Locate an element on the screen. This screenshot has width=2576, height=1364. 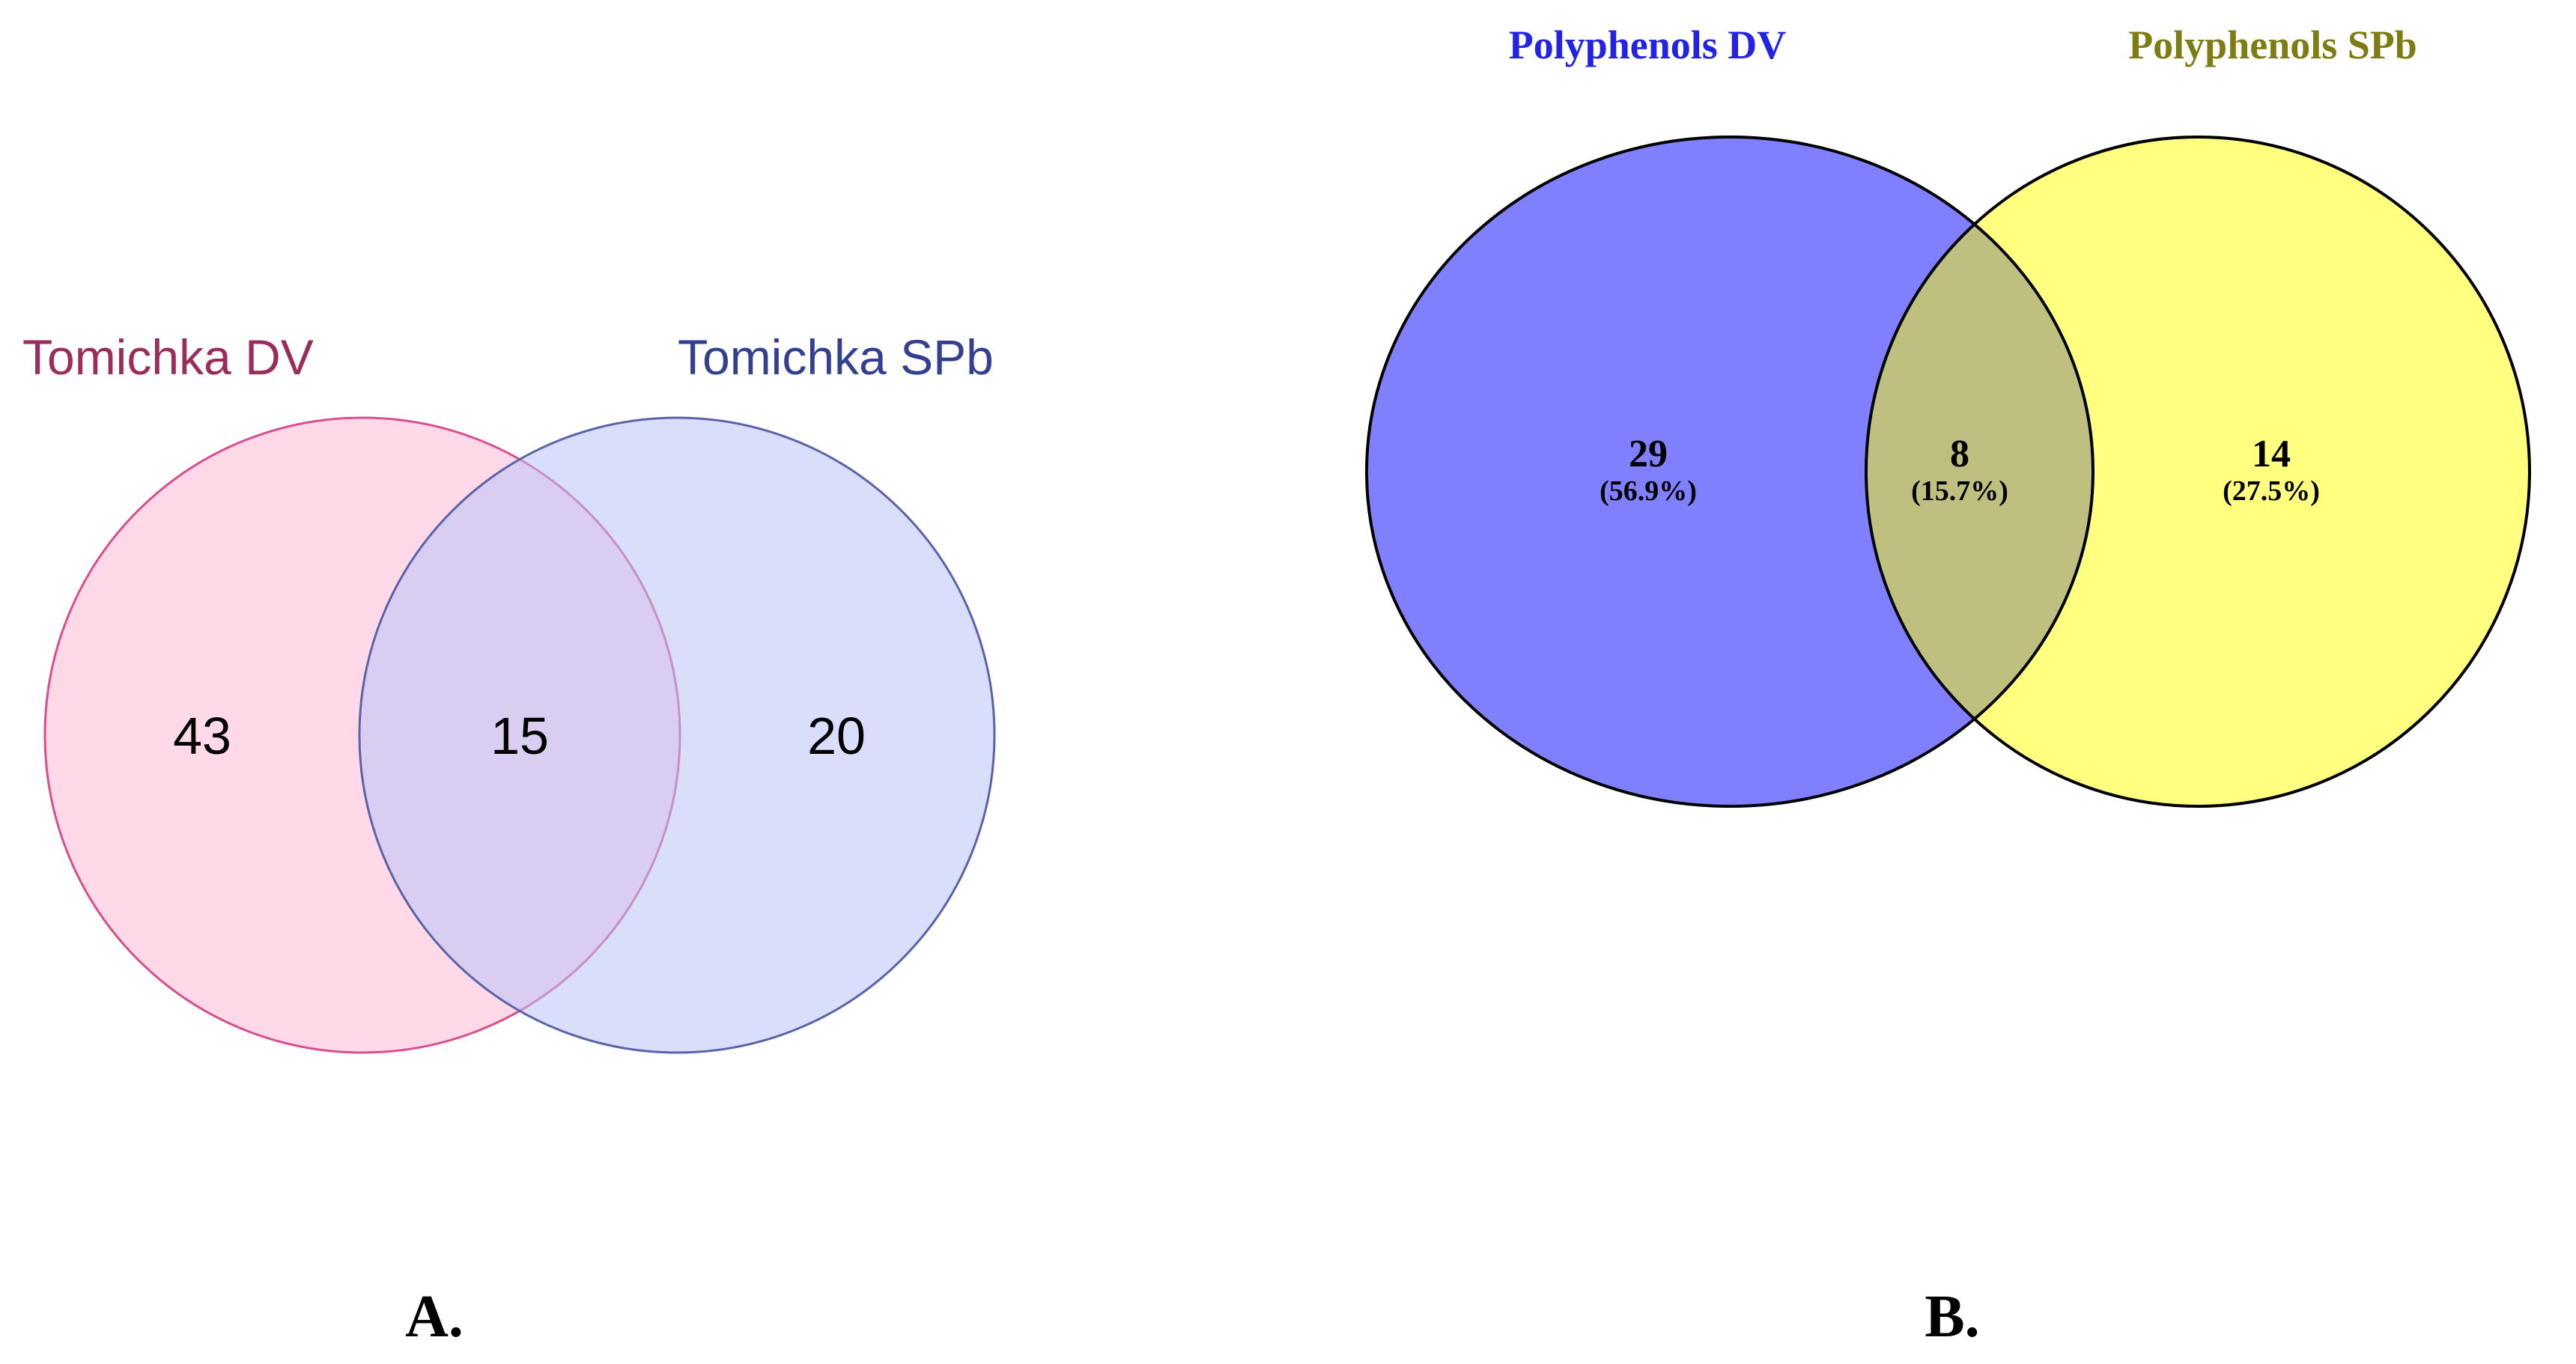
set-label-tomichka-spb: Tomichka SPb is located at coordinates (836, 357).